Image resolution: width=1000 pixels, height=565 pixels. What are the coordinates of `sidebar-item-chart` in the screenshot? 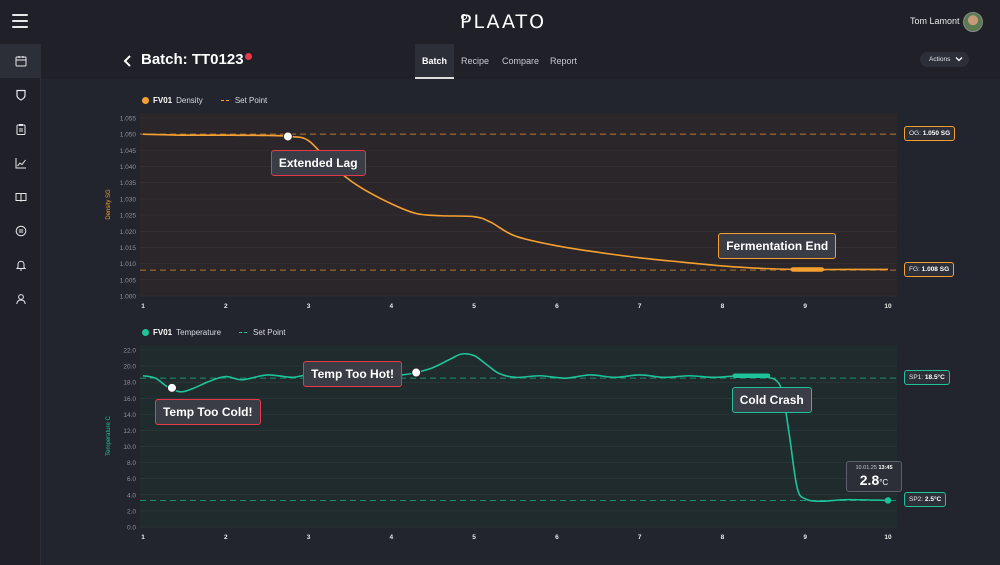 It's located at (20, 163).